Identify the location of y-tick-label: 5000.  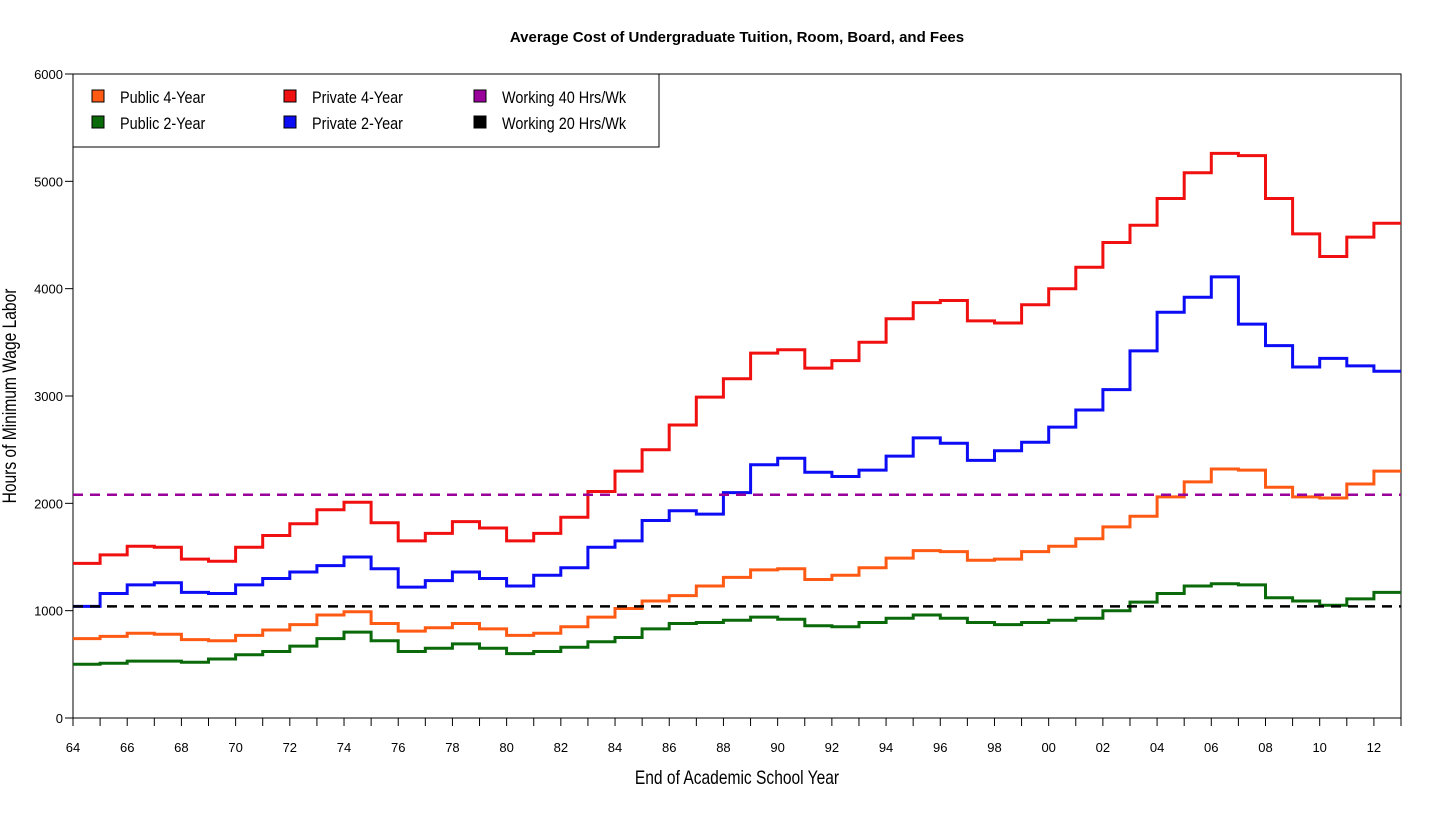
(48, 181).